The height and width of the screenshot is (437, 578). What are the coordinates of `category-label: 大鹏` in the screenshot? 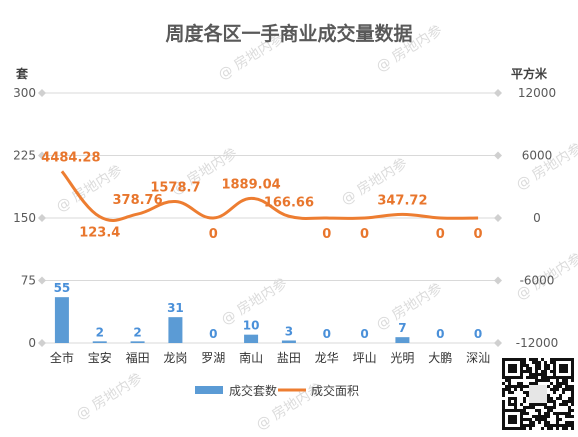 It's located at (440, 358).